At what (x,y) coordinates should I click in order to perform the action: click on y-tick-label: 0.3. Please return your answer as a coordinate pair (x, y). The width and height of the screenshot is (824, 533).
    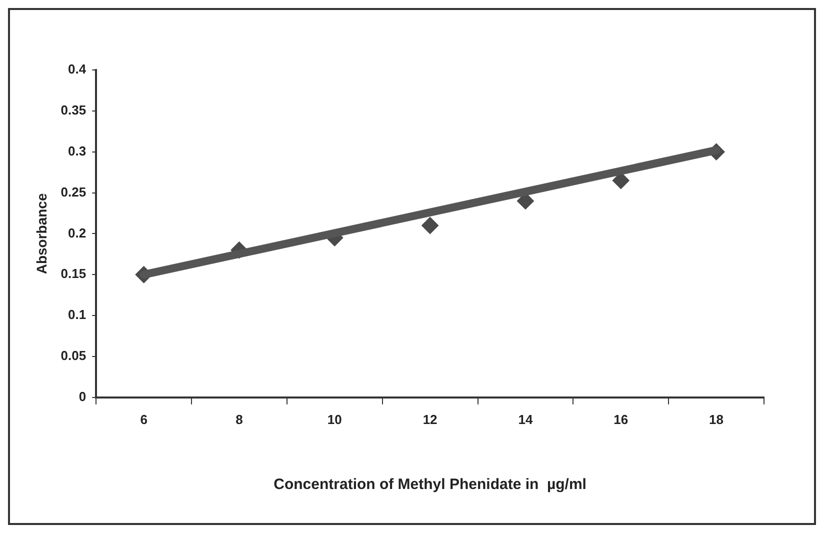
    Looking at the image, I should click on (77, 150).